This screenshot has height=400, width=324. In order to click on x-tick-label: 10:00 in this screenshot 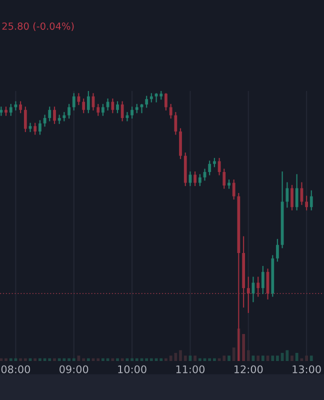, I will do `click(132, 369)`.